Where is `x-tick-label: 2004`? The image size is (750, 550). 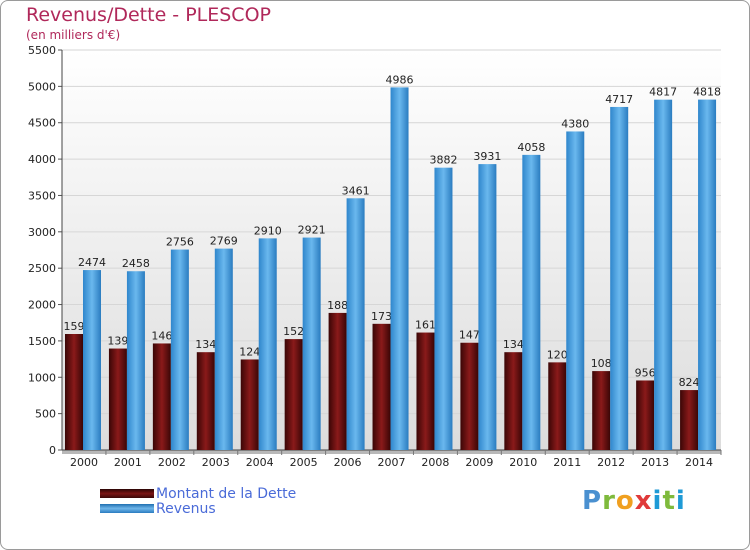 x-tick-label: 2004 is located at coordinates (260, 462).